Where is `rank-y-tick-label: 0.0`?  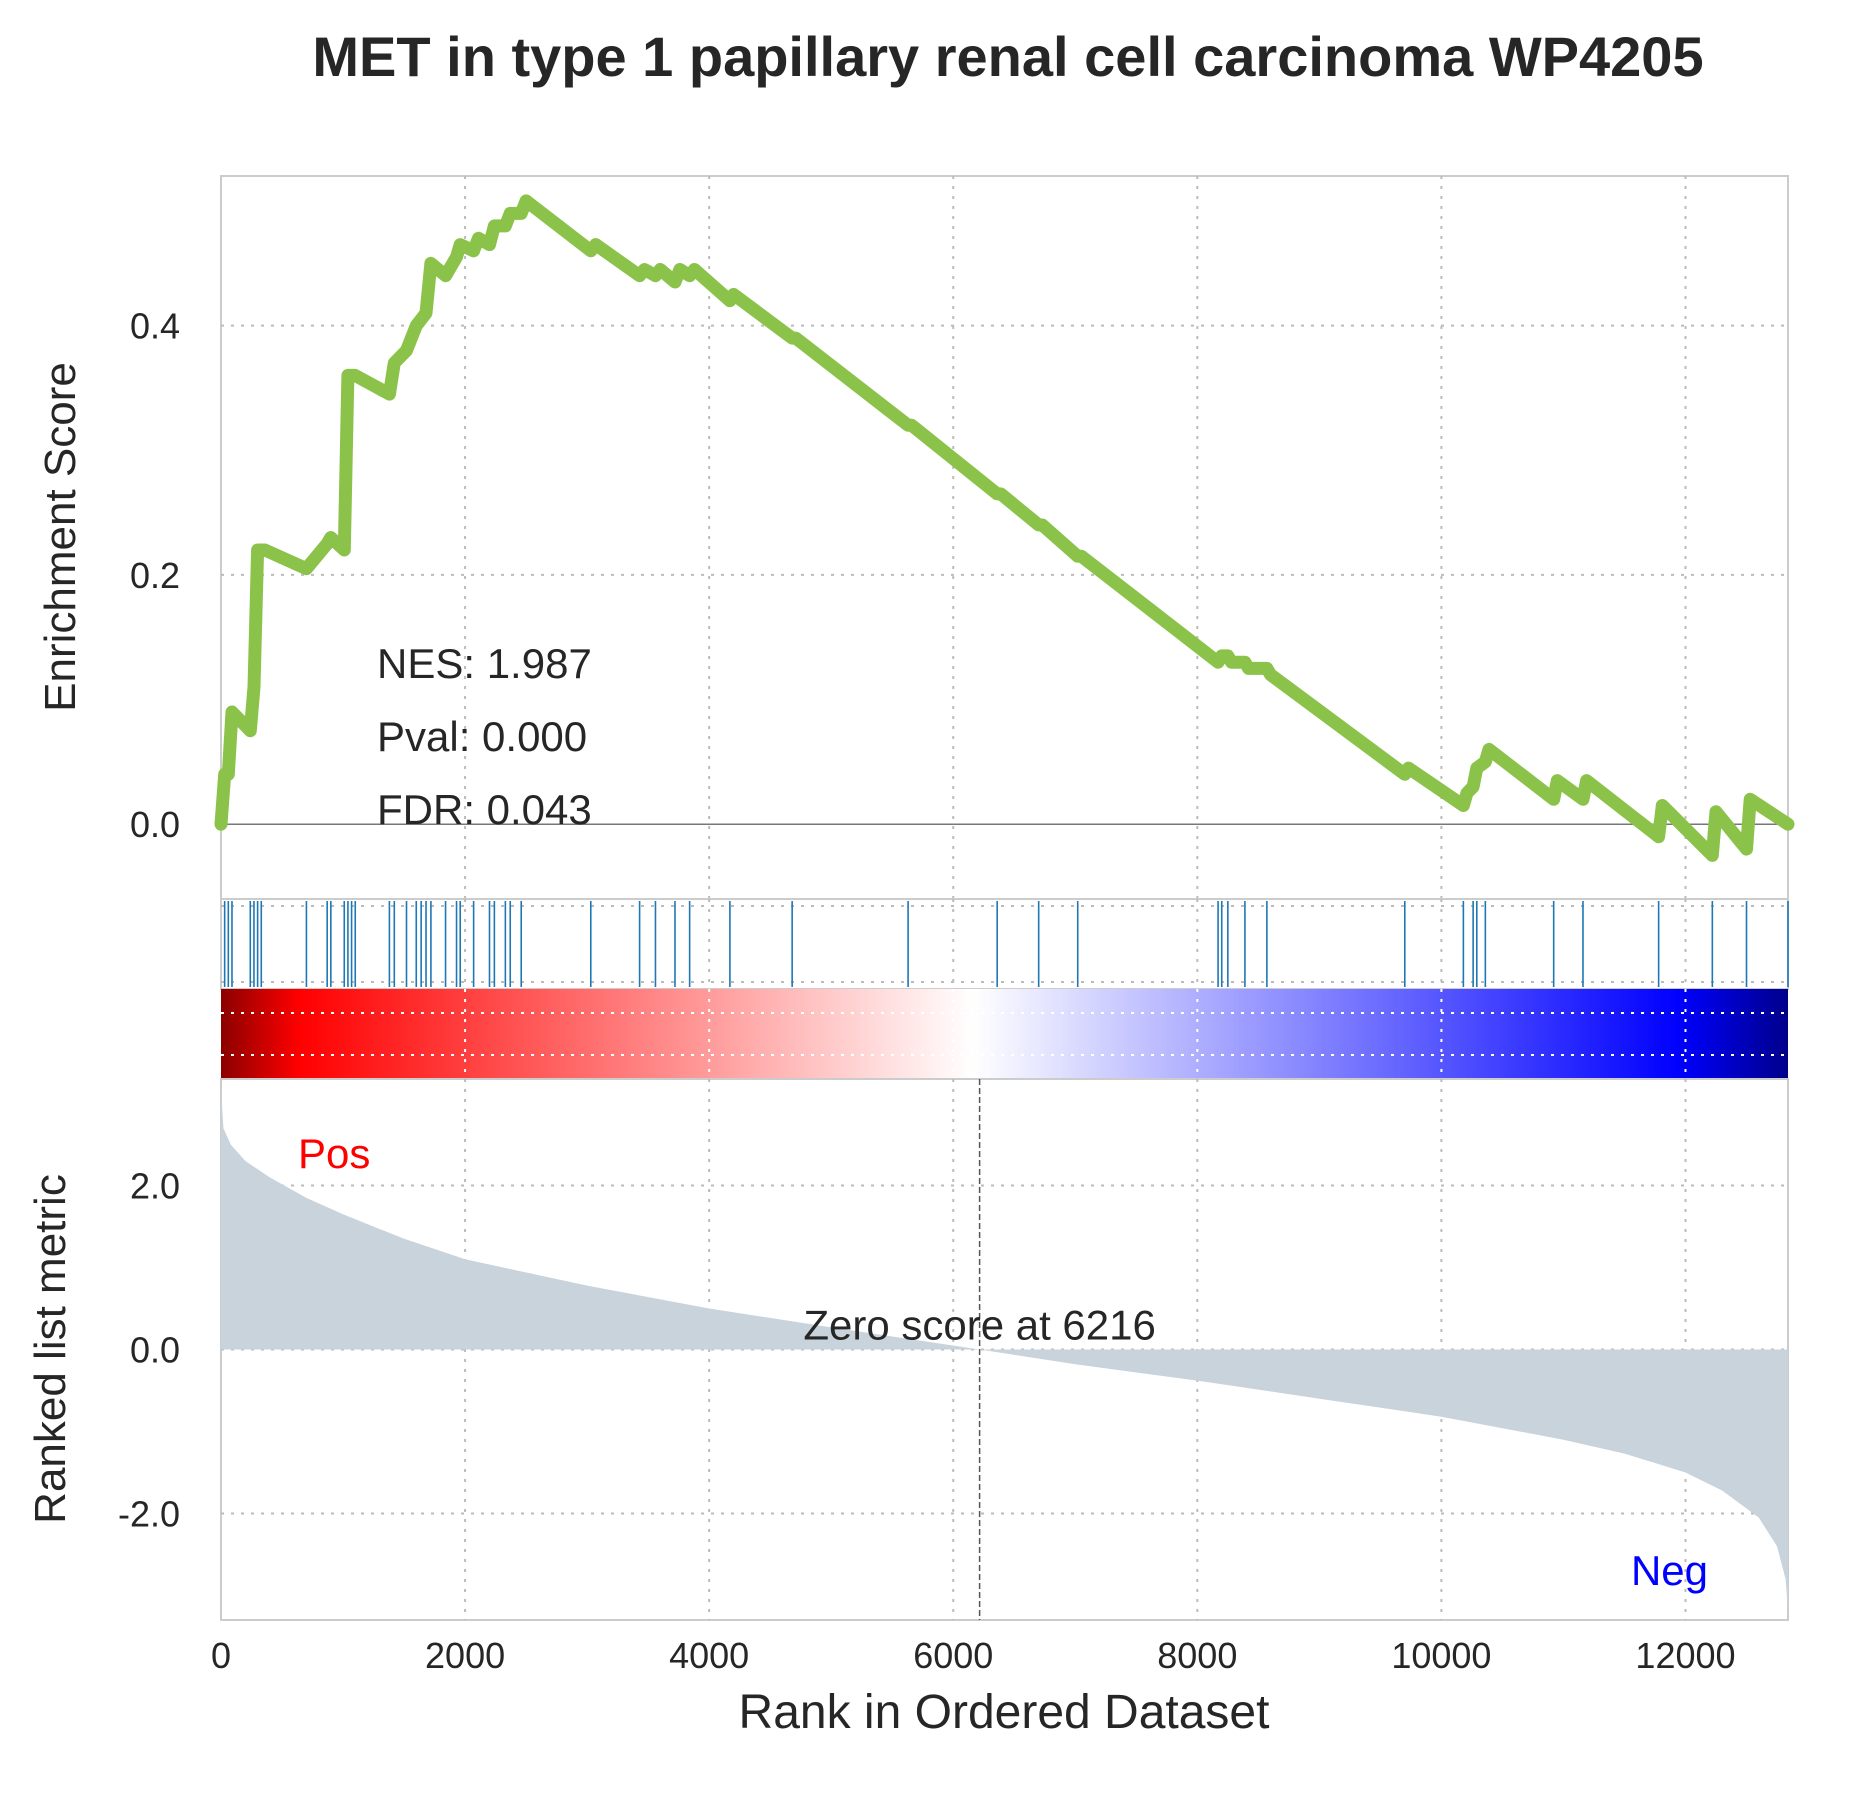 rank-y-tick-label: 0.0 is located at coordinates (155, 1350).